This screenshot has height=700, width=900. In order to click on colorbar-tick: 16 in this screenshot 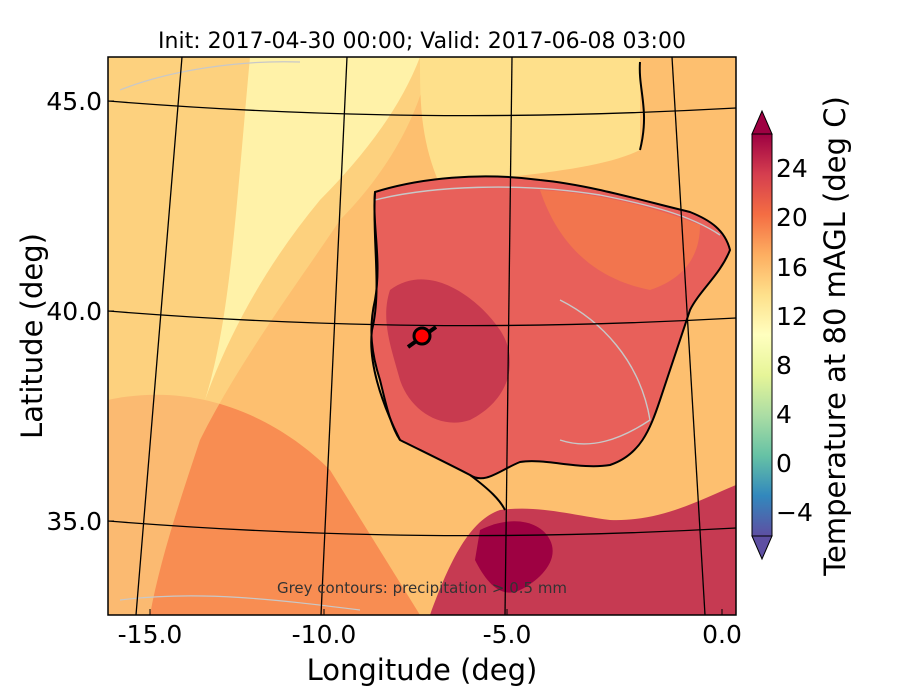, I will do `click(792, 267)`.